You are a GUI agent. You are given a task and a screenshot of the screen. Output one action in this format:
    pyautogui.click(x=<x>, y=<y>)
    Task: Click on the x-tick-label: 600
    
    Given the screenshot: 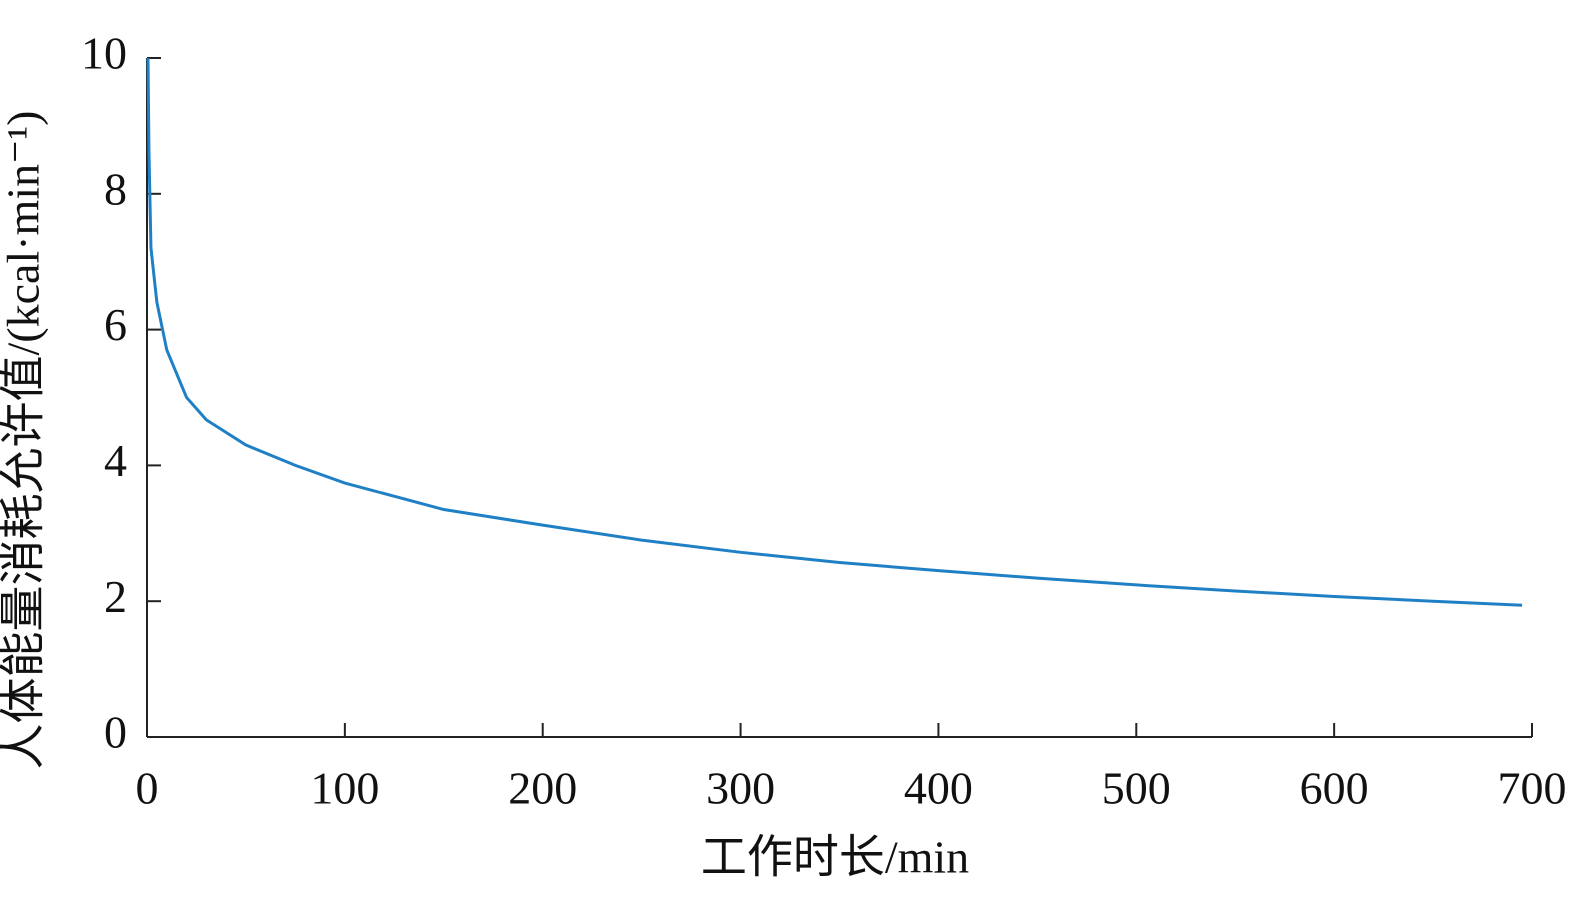 What is the action you would take?
    pyautogui.click(x=1334, y=788)
    